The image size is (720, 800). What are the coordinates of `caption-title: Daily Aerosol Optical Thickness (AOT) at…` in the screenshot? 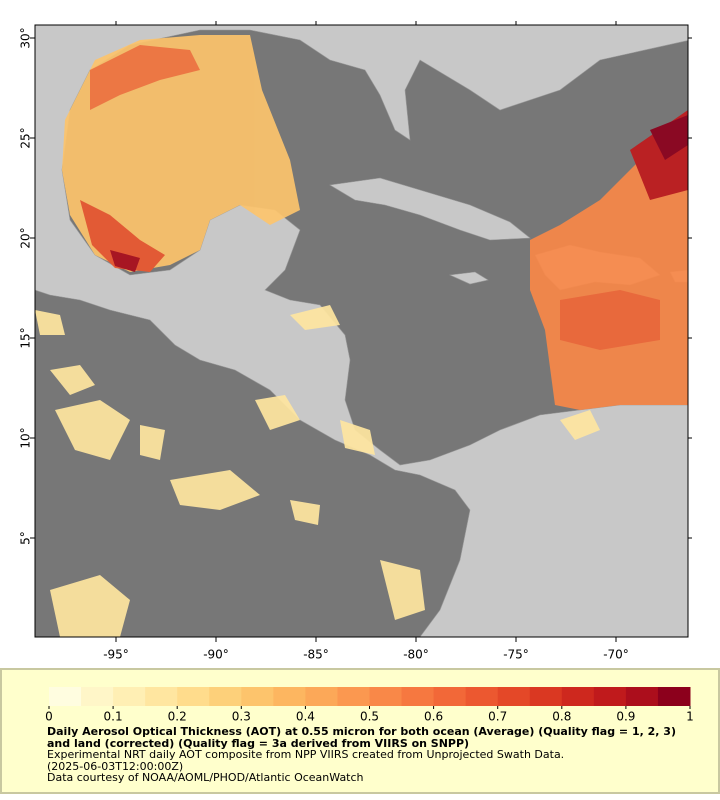 It's located at (361, 737).